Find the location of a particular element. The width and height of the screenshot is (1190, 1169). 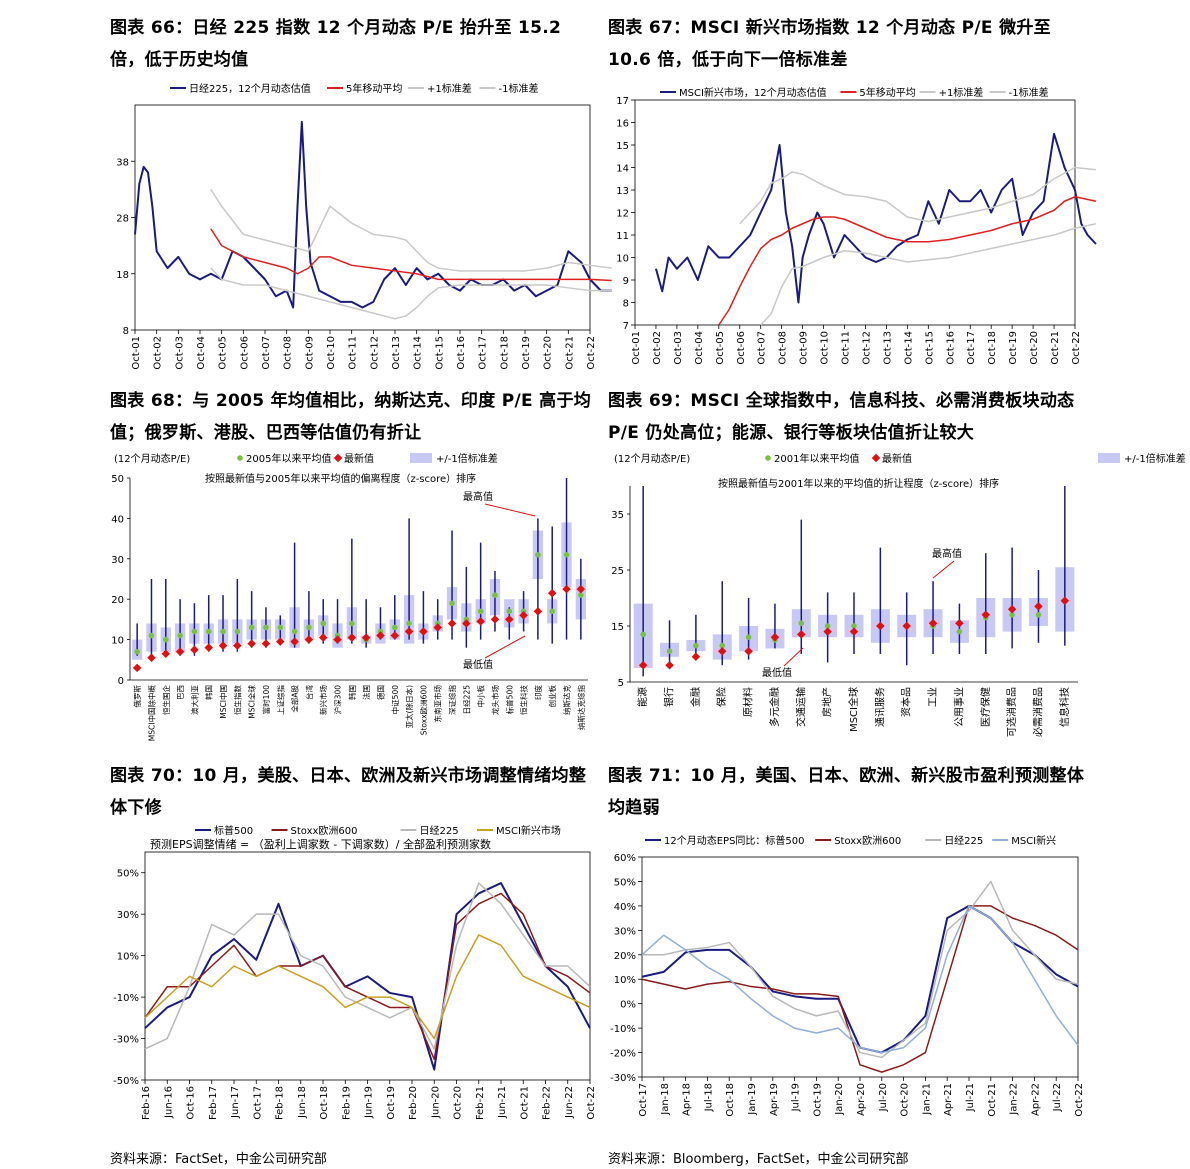

x-tick-label: Oct-09 is located at coordinates (804, 348).